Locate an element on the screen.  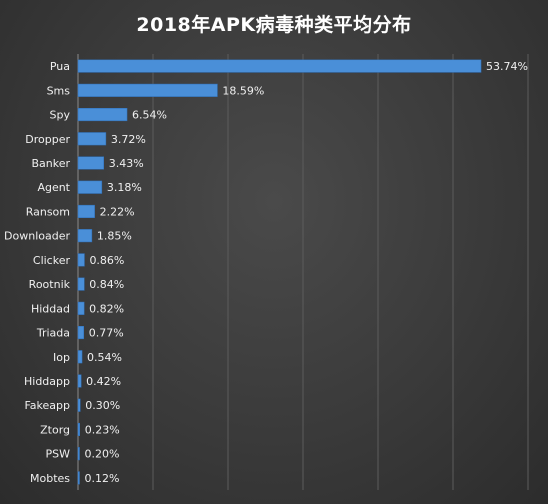
value-label-ransom: 2.22% is located at coordinates (117, 211).